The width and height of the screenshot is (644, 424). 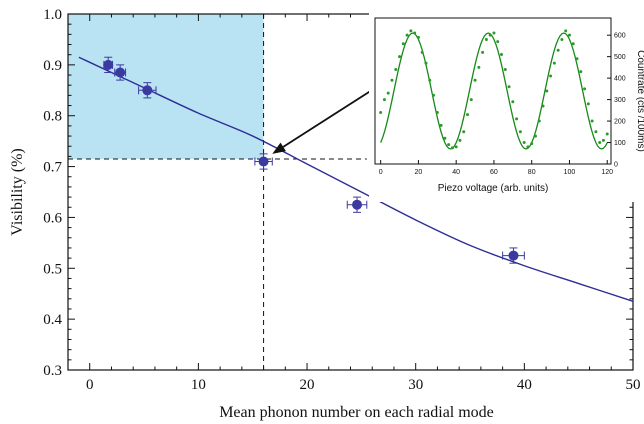 What do you see at coordinates (524, 385) in the screenshot?
I see `x-tick-label: 40` at bounding box center [524, 385].